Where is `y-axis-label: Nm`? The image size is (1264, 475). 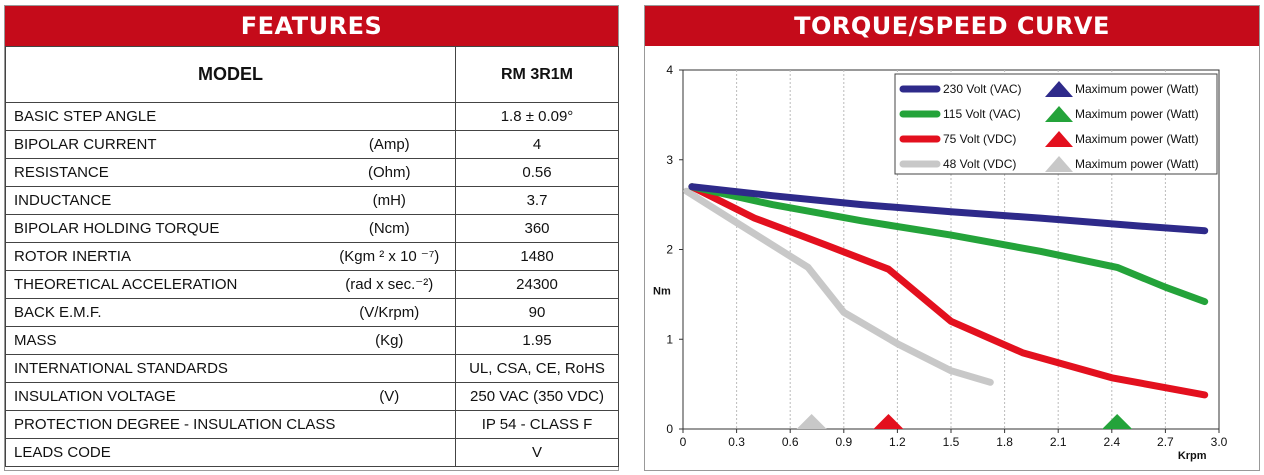 y-axis-label: Nm is located at coordinates (662, 291).